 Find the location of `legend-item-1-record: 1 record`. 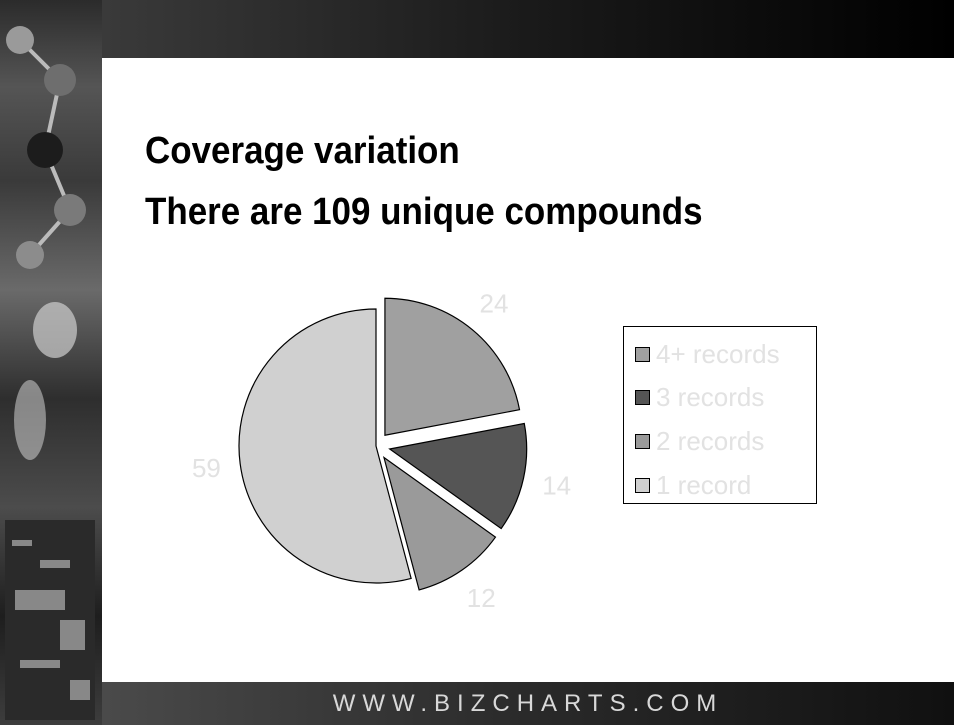

legend-item-1-record: 1 record is located at coordinates (693, 485).